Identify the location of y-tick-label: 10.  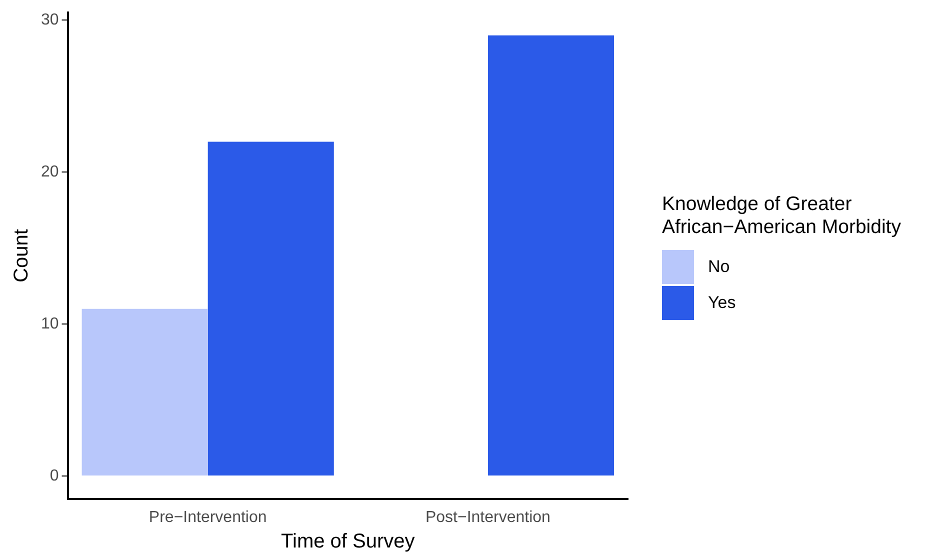
(50, 323).